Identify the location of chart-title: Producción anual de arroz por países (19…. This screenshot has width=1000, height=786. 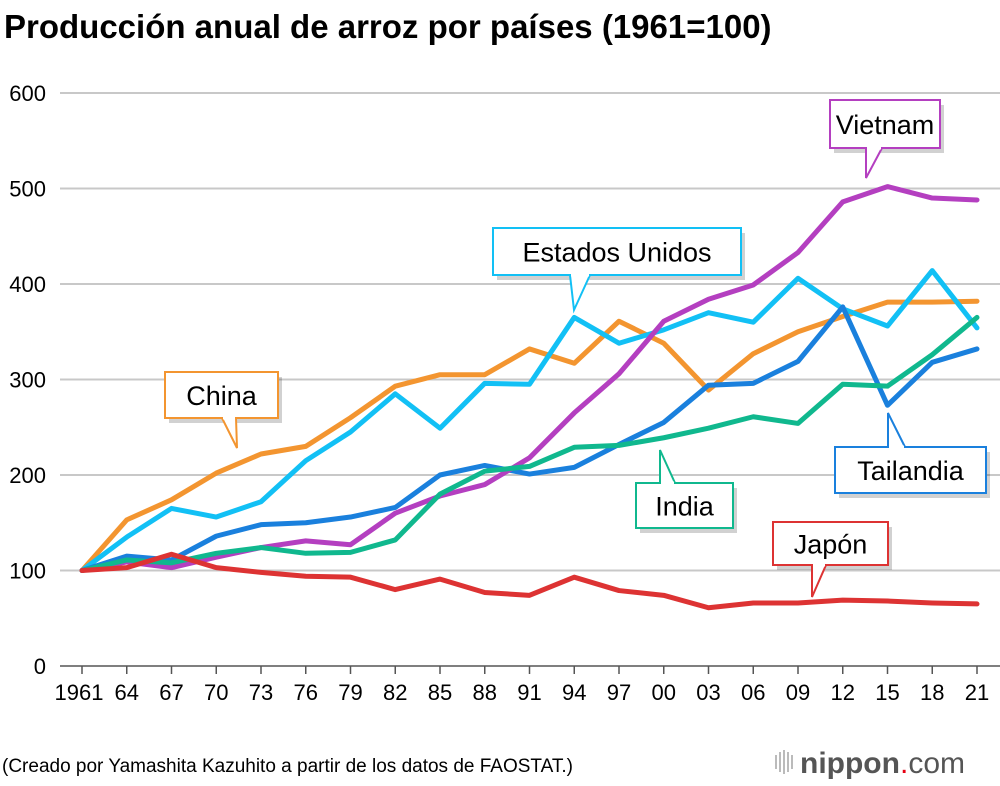
(388, 26).